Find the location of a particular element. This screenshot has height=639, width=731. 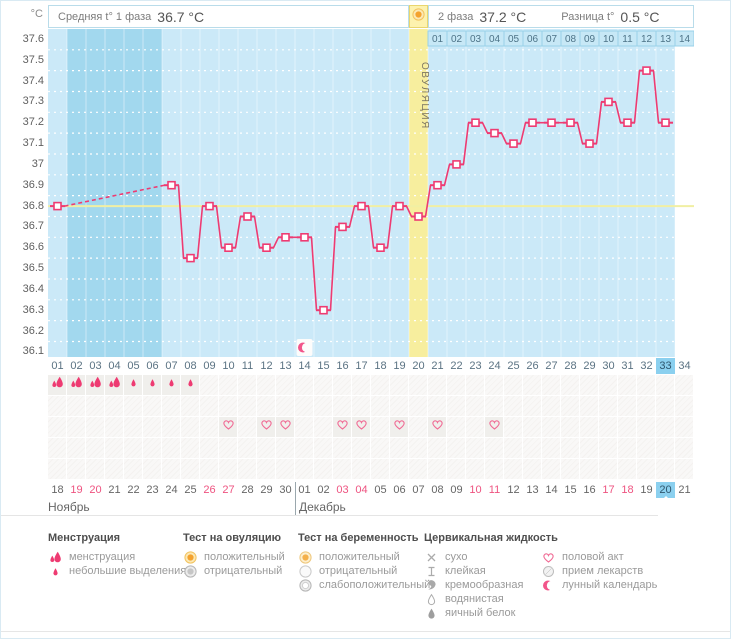

cycle-day-number: 32 is located at coordinates (646, 366).